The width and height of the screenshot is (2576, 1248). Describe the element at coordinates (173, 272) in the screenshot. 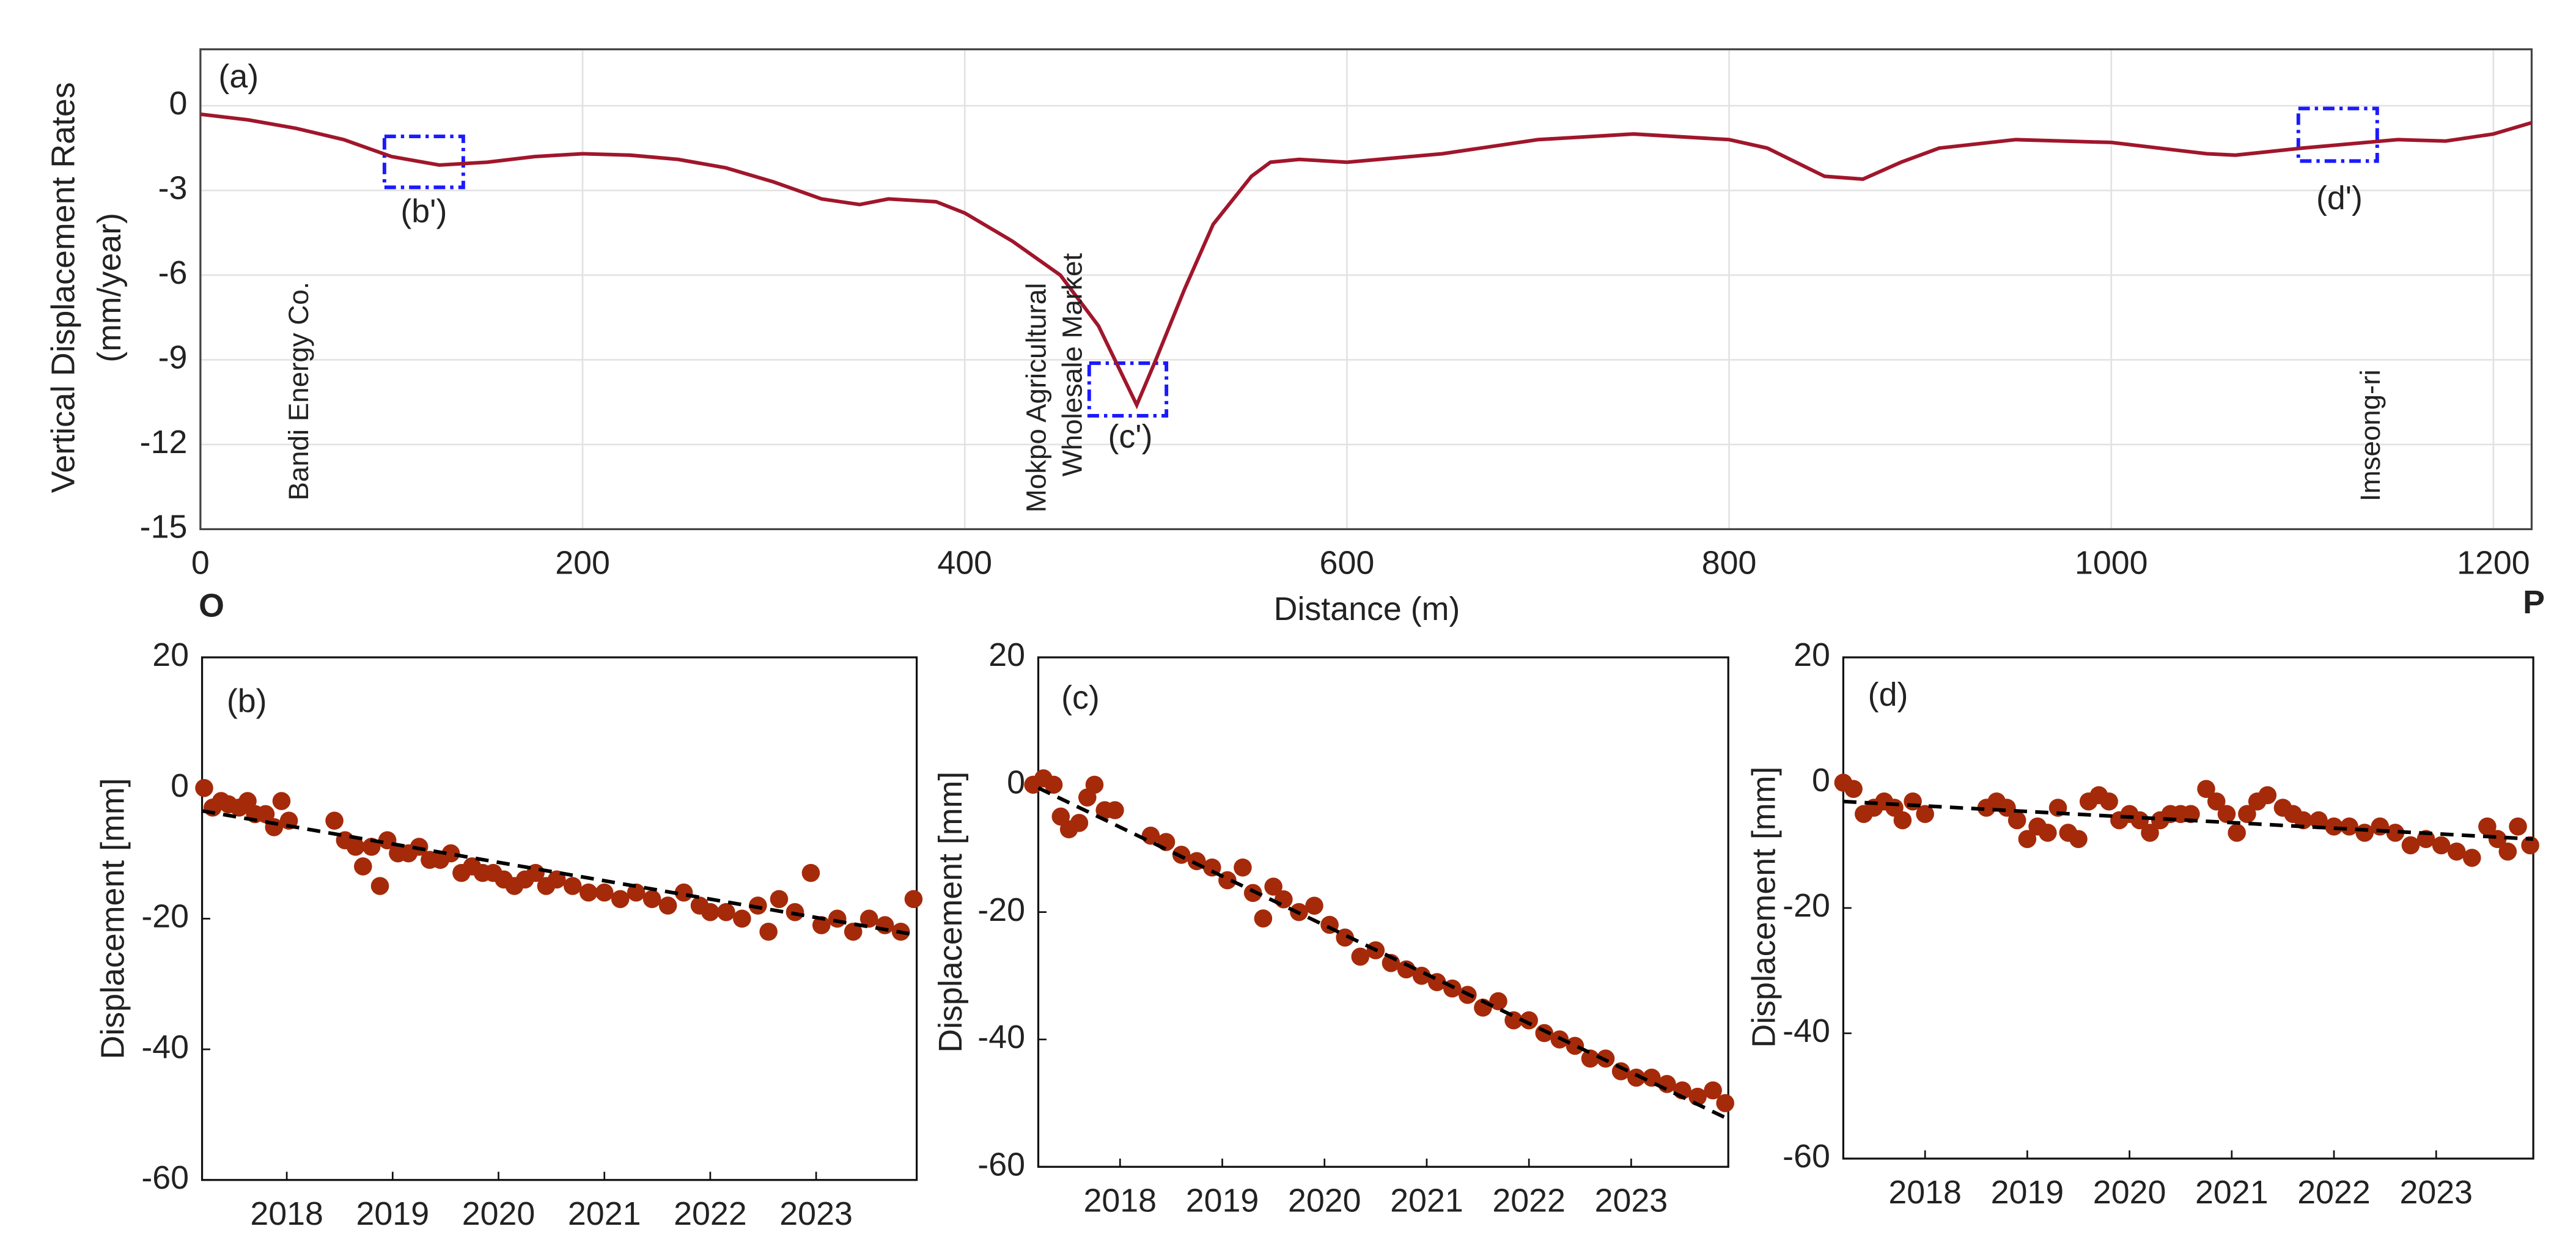

I see `y-tick-label: -6` at that location.